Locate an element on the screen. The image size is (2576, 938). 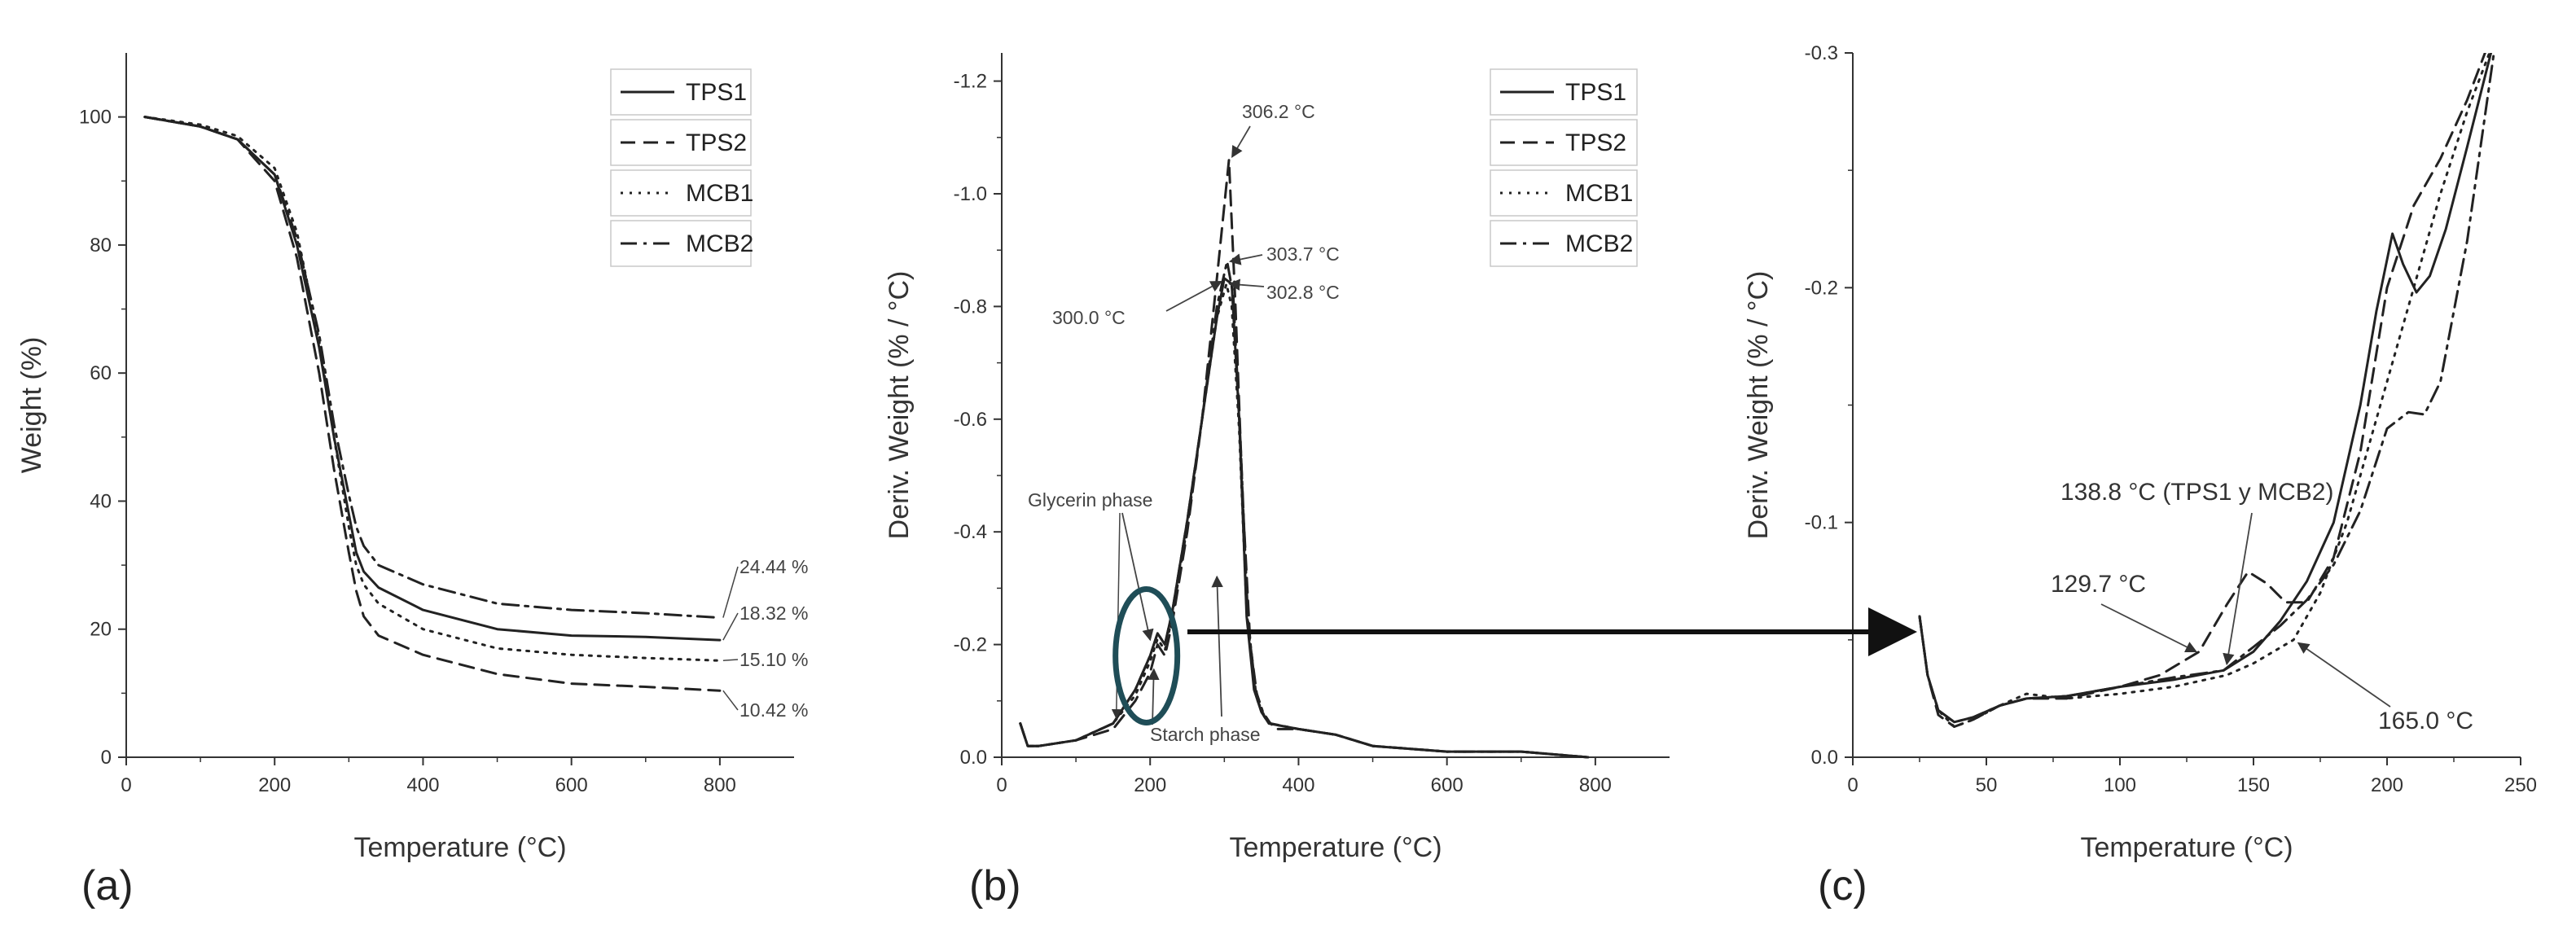
y-tick-label: -1.0 is located at coordinates (970, 194).